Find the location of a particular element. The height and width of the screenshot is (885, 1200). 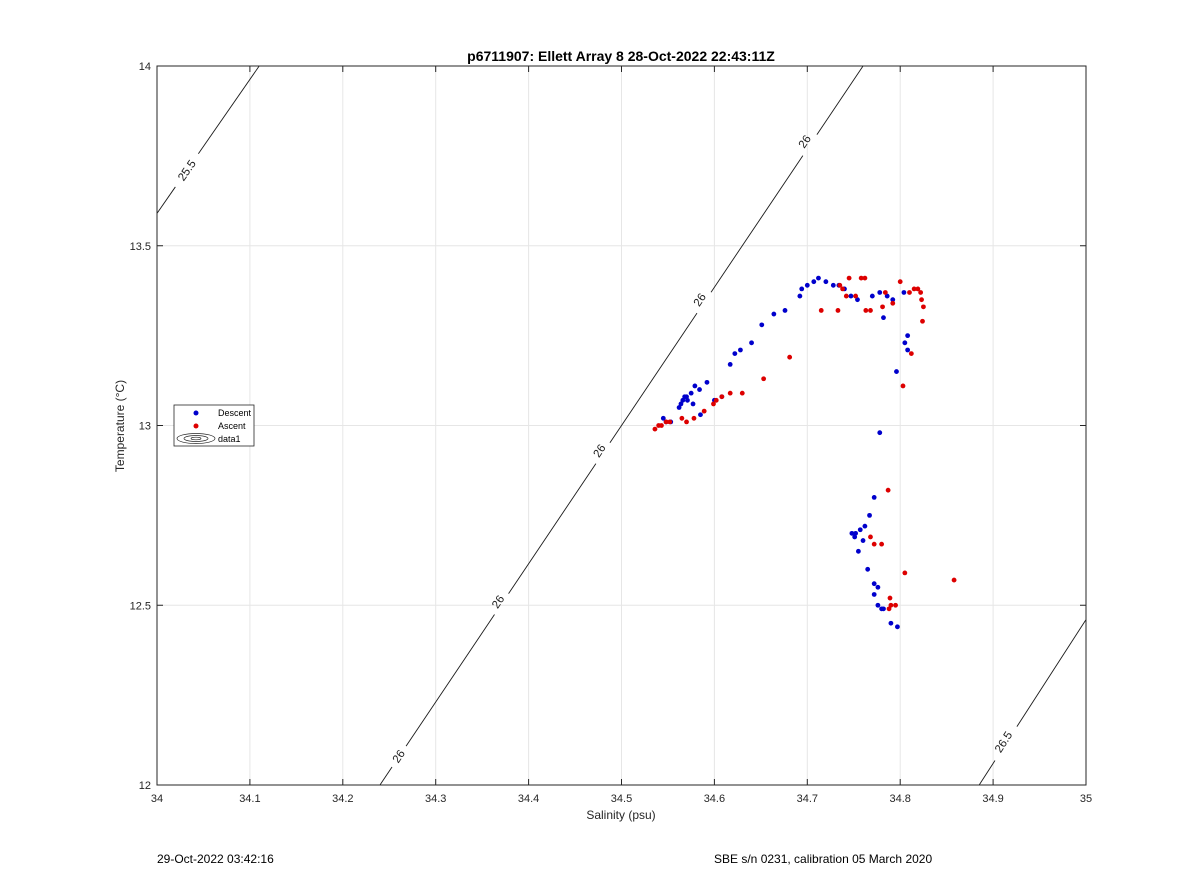

x-axis-label: Salinity (psu) is located at coordinates (620, 815).